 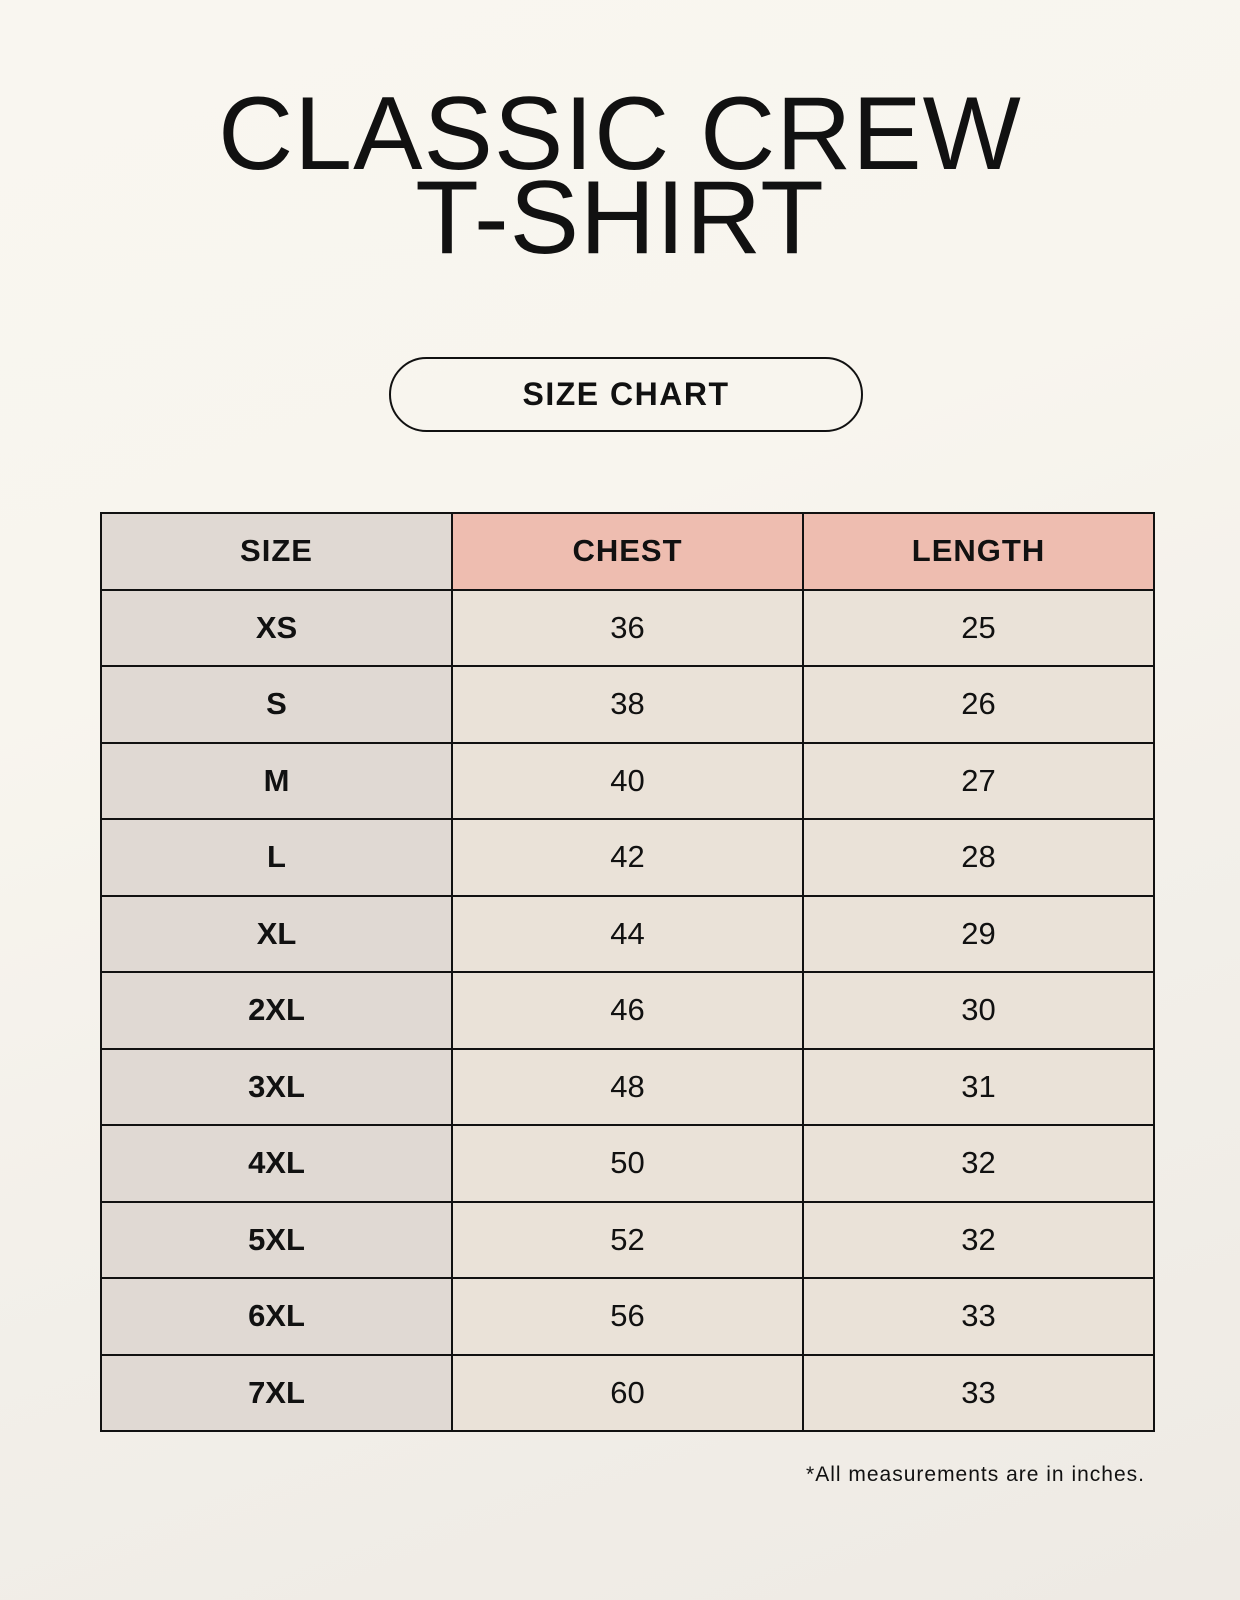 I want to click on length-cell: 27, so click(x=978, y=780).